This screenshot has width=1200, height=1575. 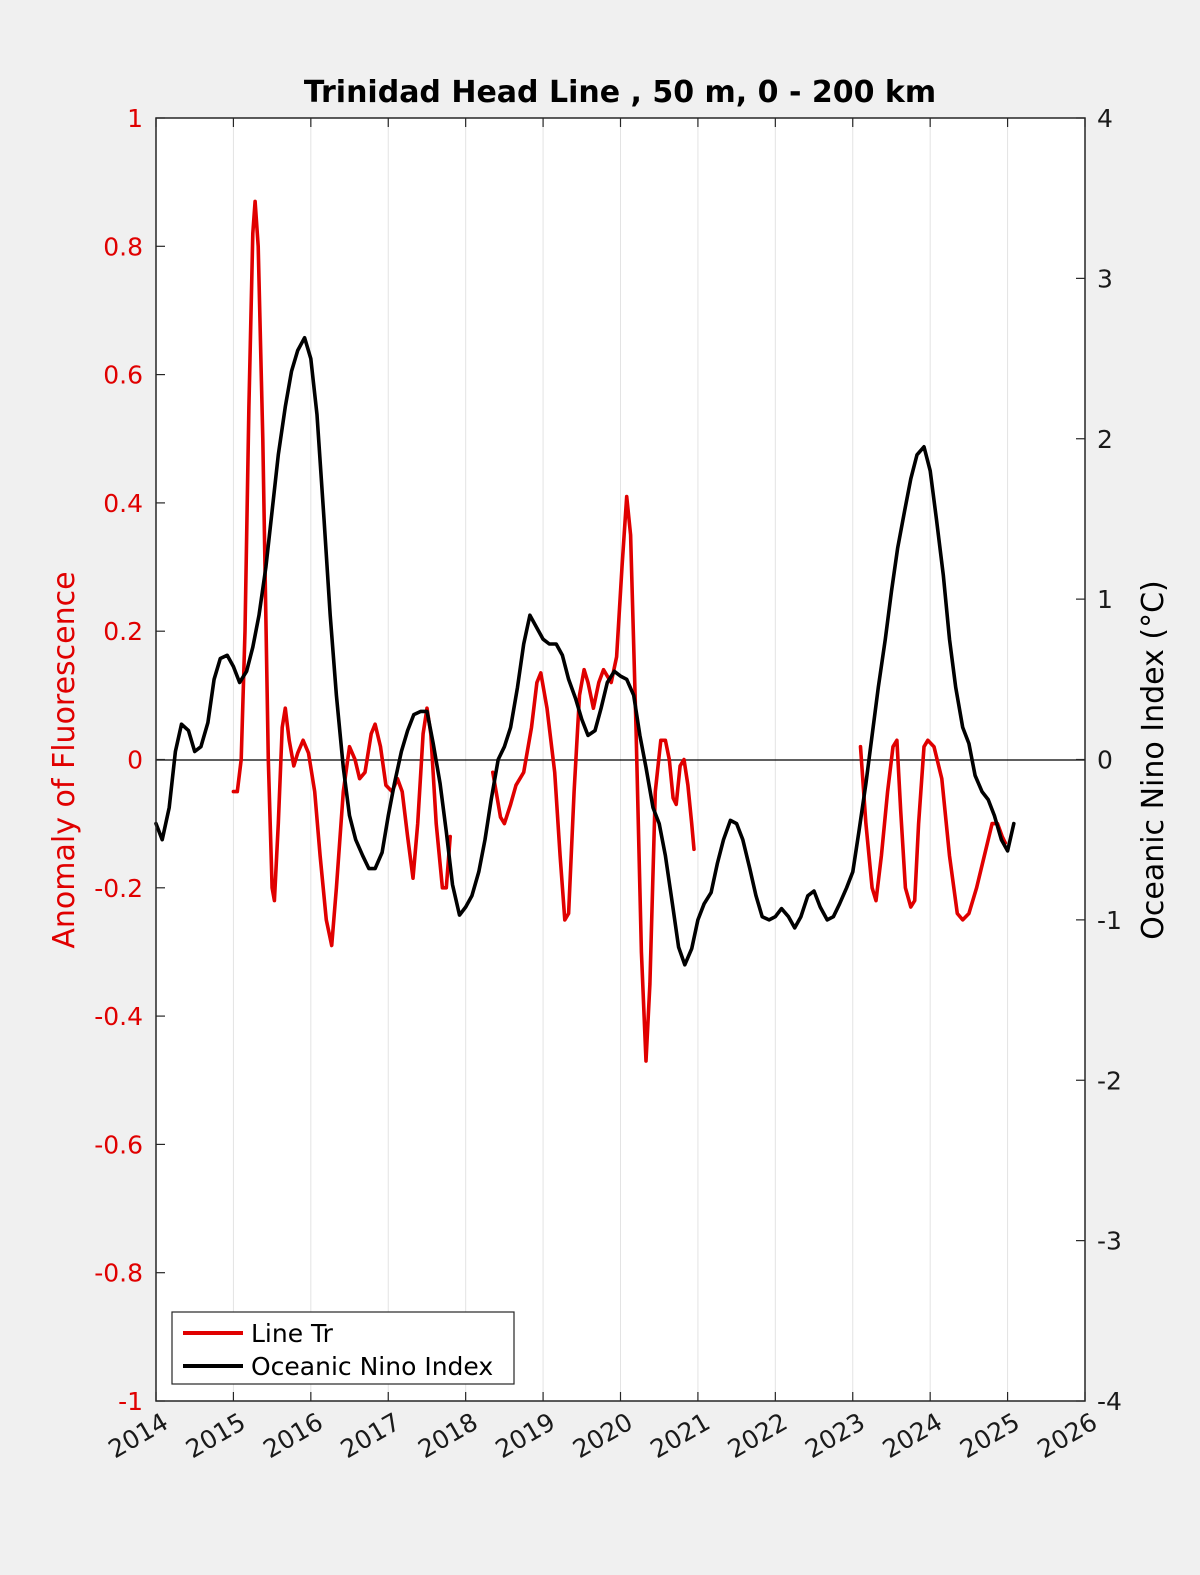 What do you see at coordinates (371, 1435) in the screenshot?
I see `x-tick-label: 2017` at bounding box center [371, 1435].